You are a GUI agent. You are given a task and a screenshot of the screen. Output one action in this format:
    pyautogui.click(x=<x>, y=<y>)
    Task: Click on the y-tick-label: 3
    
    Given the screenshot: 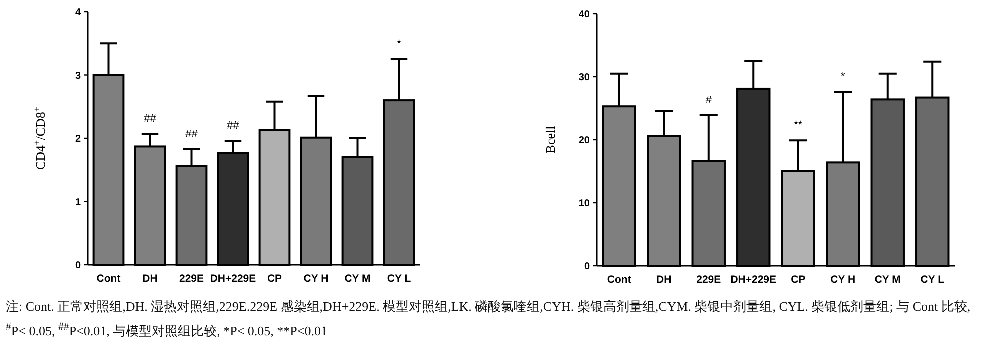 What is the action you would take?
    pyautogui.click(x=78, y=76)
    